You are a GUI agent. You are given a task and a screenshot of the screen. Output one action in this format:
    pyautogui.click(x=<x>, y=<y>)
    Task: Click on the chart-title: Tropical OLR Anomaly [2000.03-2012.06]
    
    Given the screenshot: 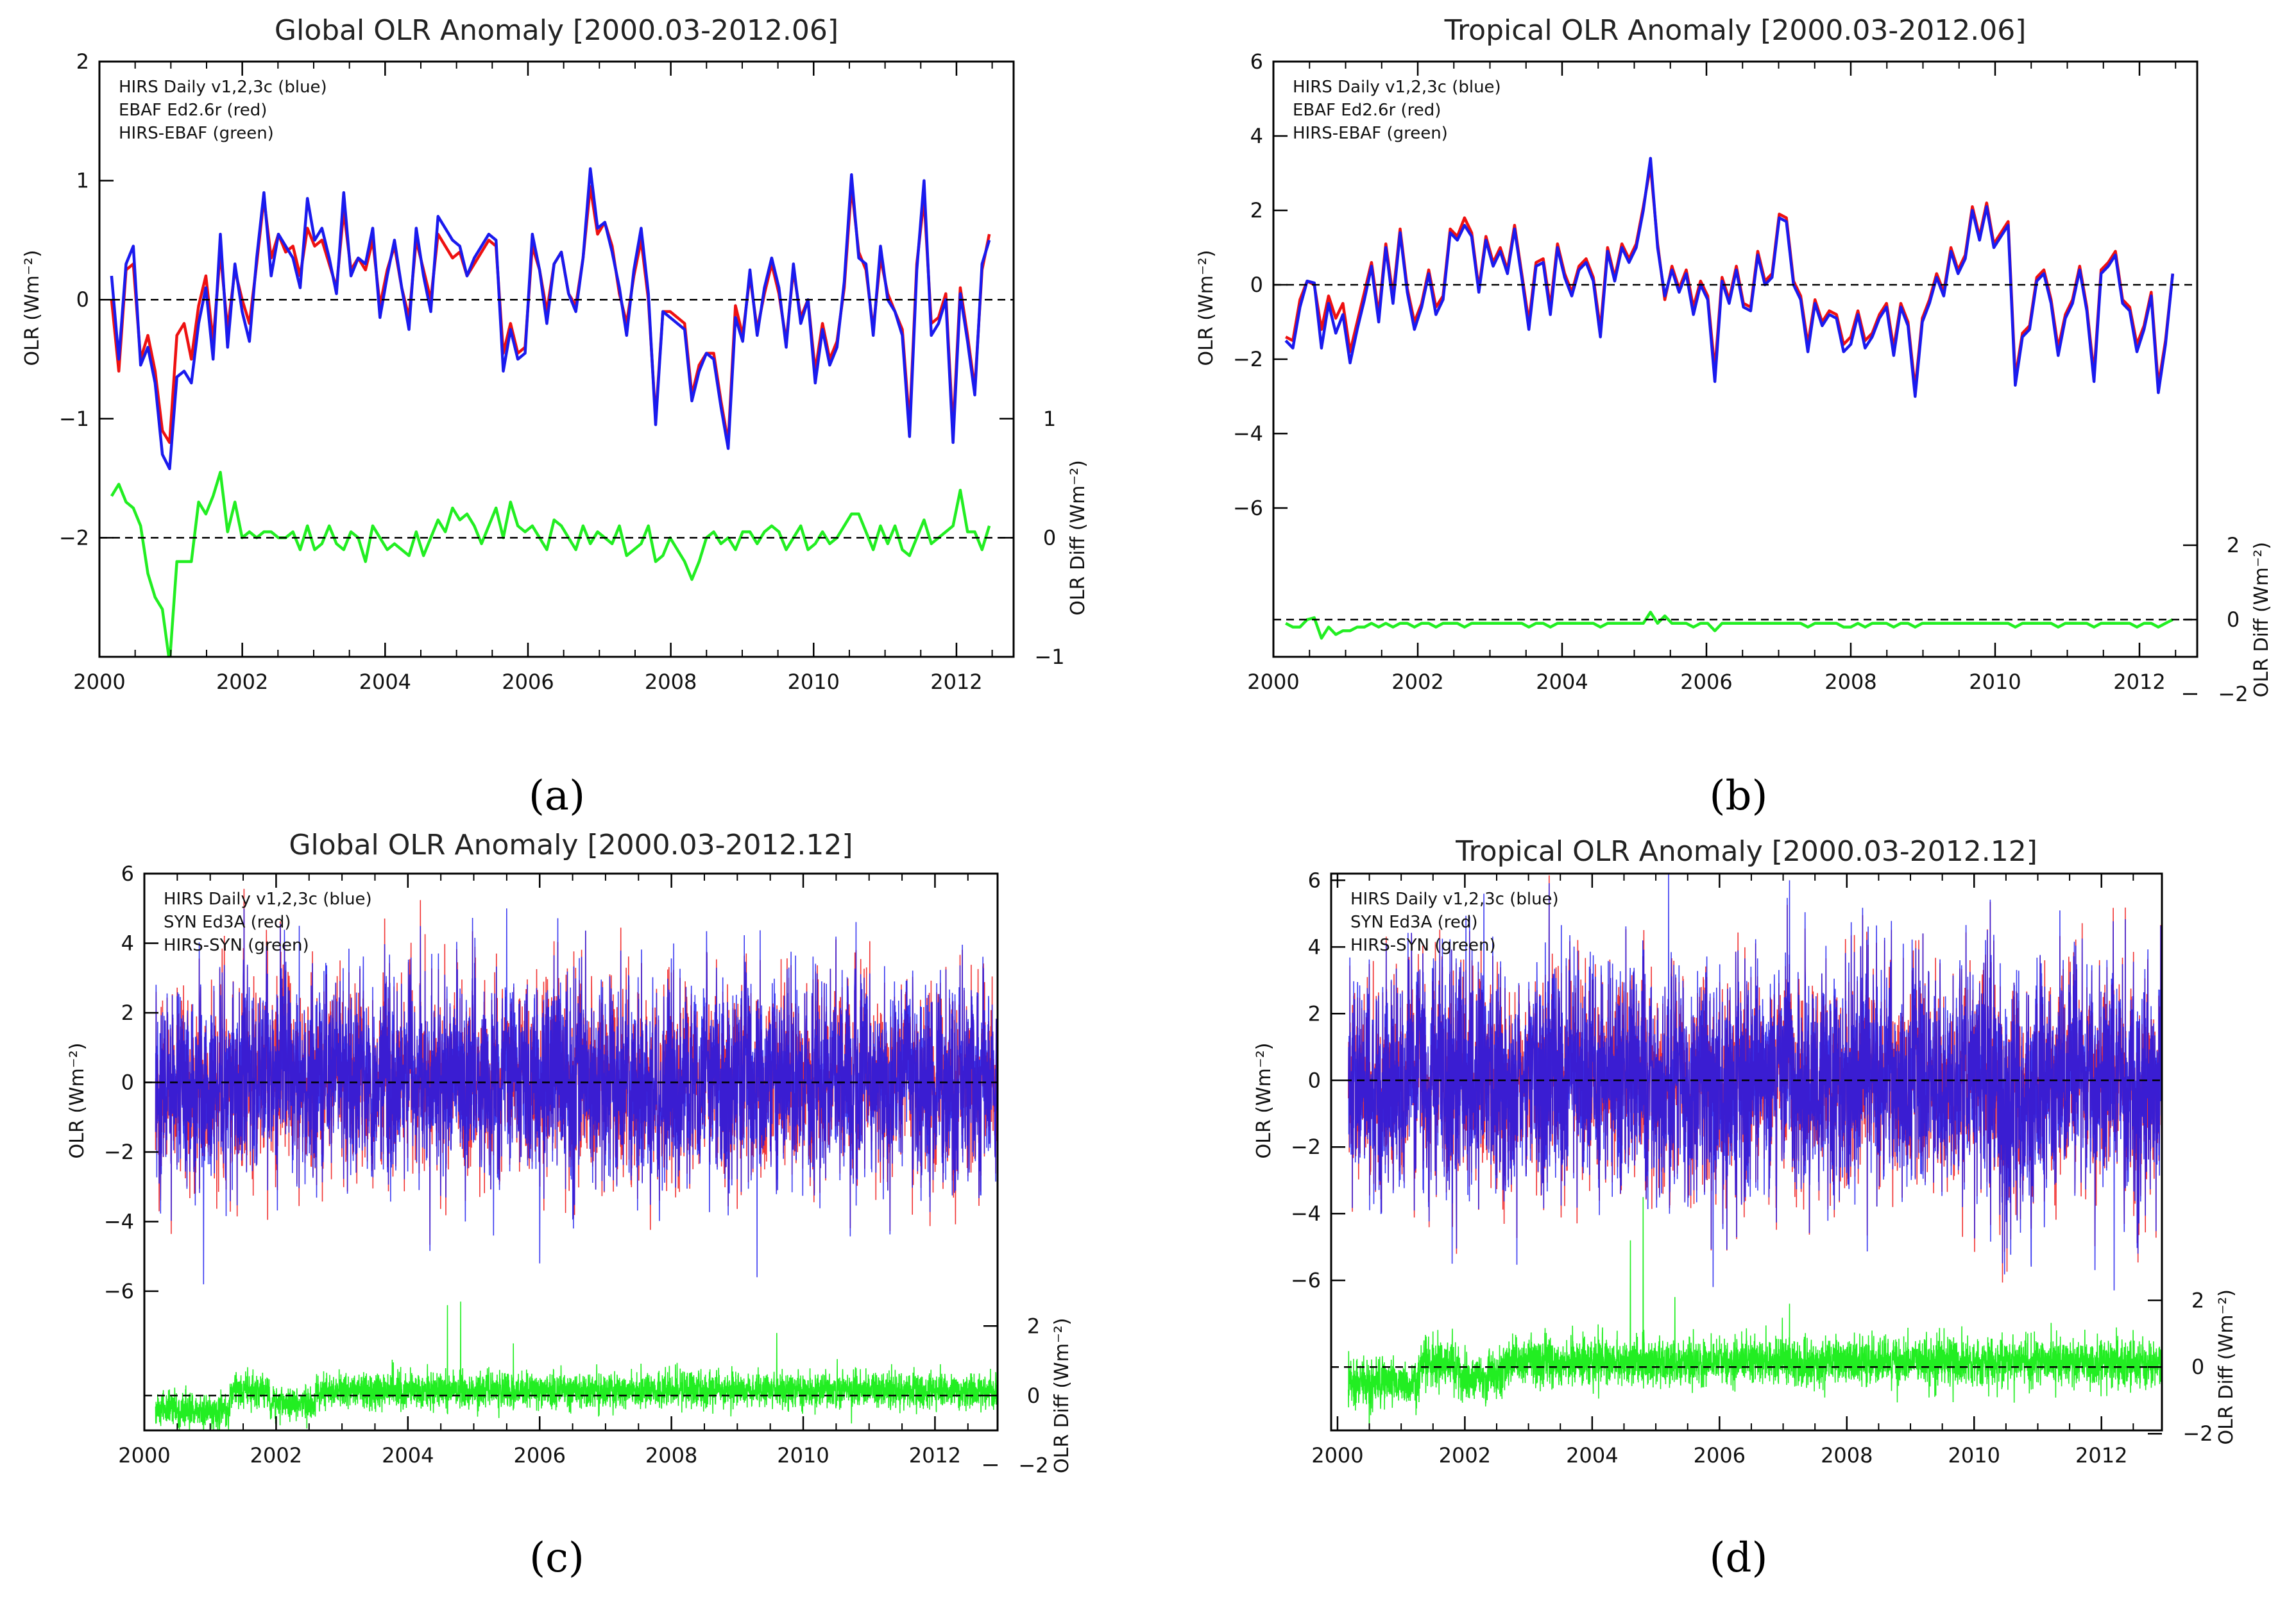 What is the action you would take?
    pyautogui.click(x=1736, y=30)
    